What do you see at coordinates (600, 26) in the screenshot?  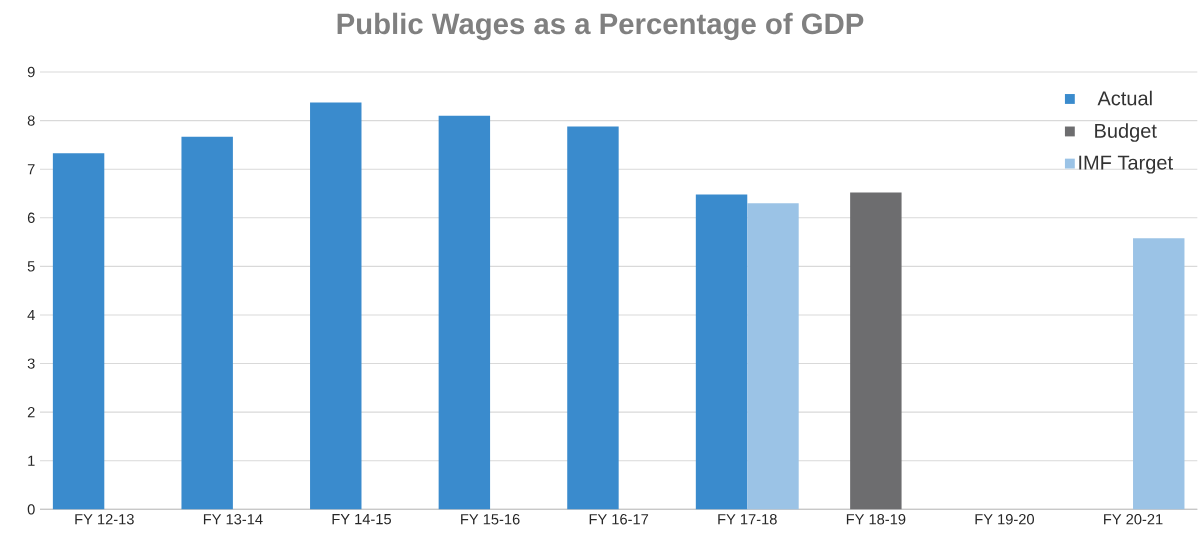 I see `chart-title: Public Wages as a Percentage of GDP` at bounding box center [600, 26].